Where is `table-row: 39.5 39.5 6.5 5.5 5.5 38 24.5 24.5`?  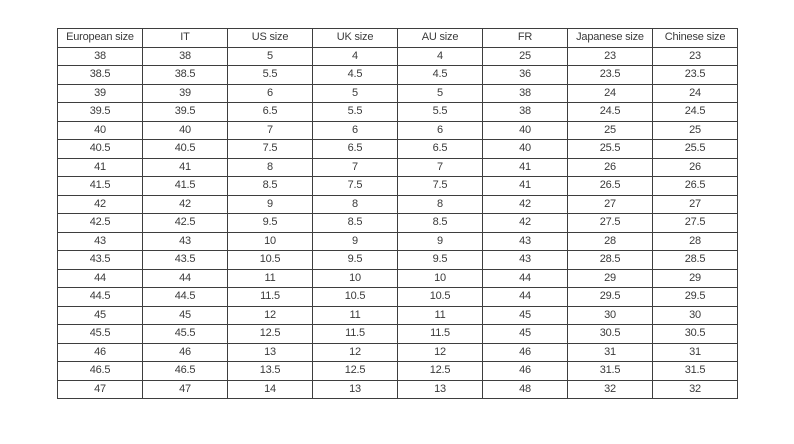 table-row: 39.5 39.5 6.5 5.5 5.5 38 24.5 24.5 is located at coordinates (397, 112).